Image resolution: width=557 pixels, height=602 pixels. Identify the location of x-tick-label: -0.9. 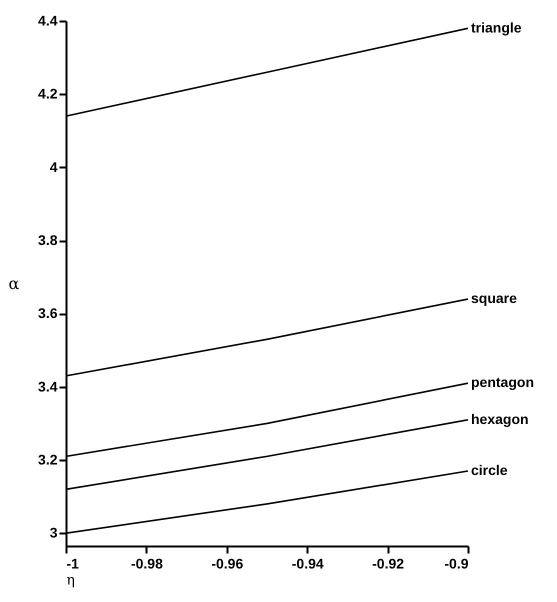
(456, 564).